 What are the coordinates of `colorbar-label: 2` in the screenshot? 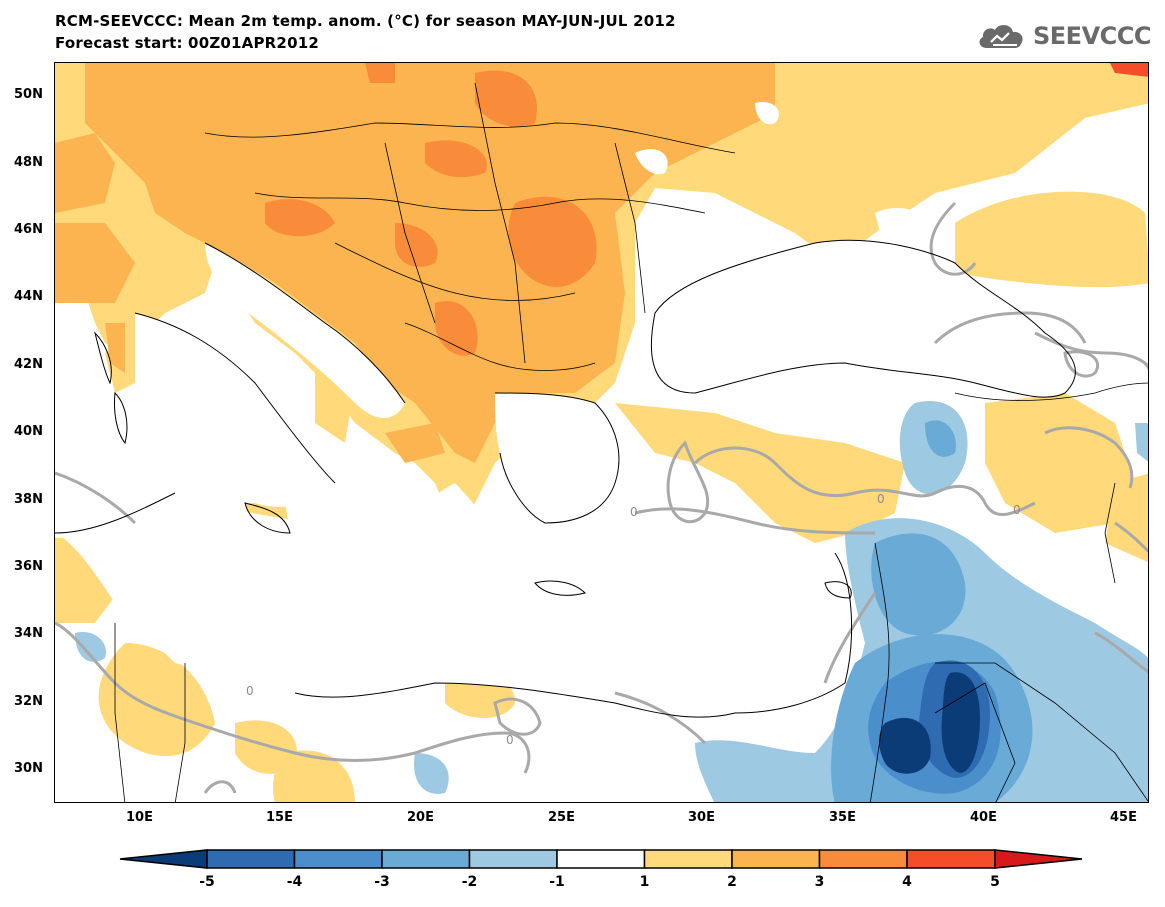 It's located at (732, 882).